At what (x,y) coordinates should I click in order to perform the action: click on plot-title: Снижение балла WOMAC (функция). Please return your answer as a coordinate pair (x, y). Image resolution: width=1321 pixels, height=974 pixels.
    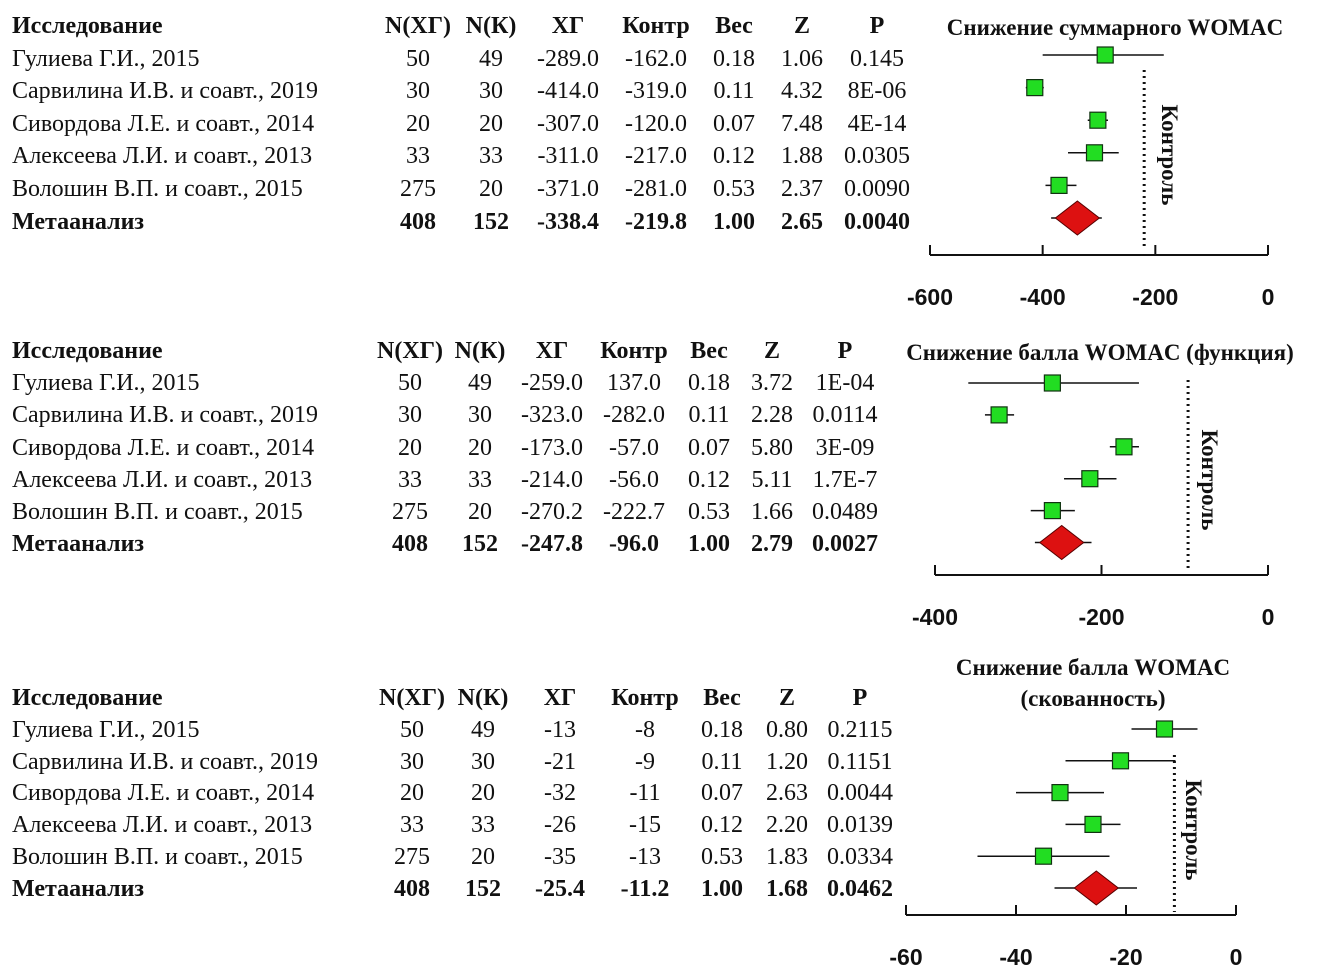
    Looking at the image, I should click on (1100, 352).